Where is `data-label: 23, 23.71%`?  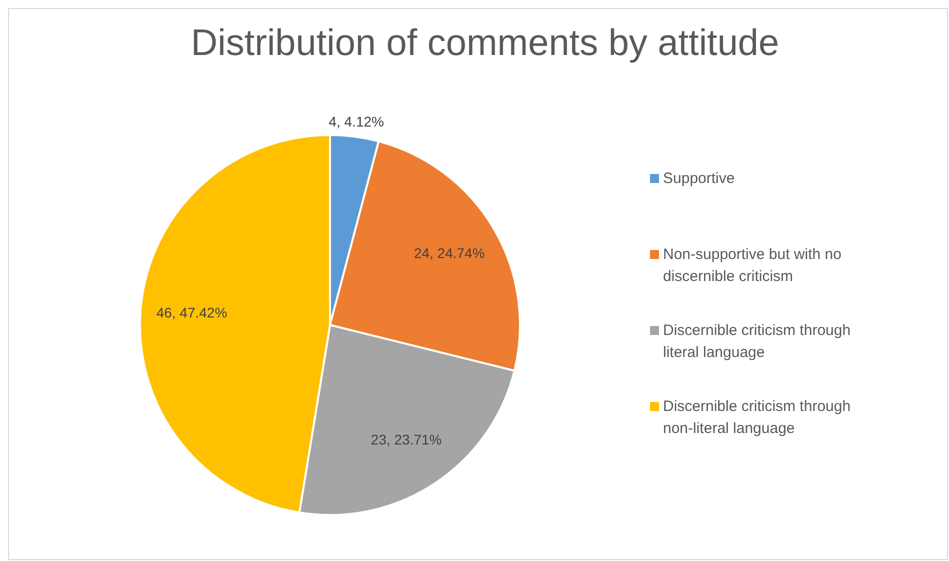
data-label: 23, 23.71% is located at coordinates (406, 439).